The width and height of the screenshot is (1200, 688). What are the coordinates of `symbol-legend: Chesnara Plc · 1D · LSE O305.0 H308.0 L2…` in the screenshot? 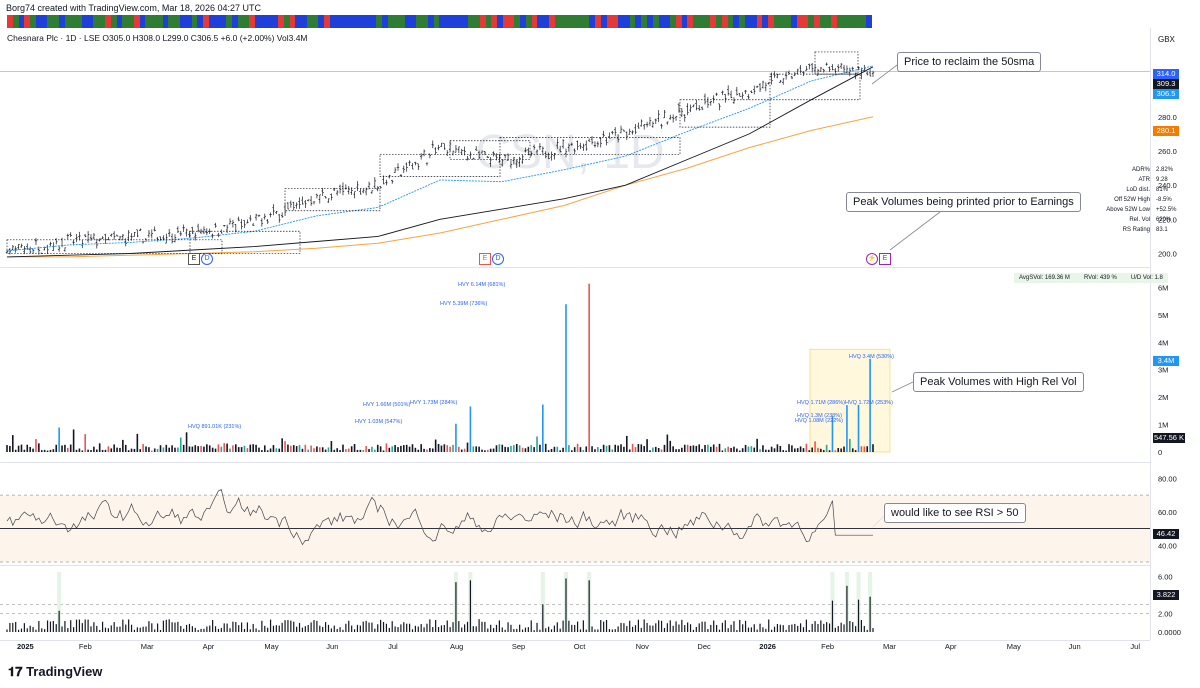 It's located at (157, 38).